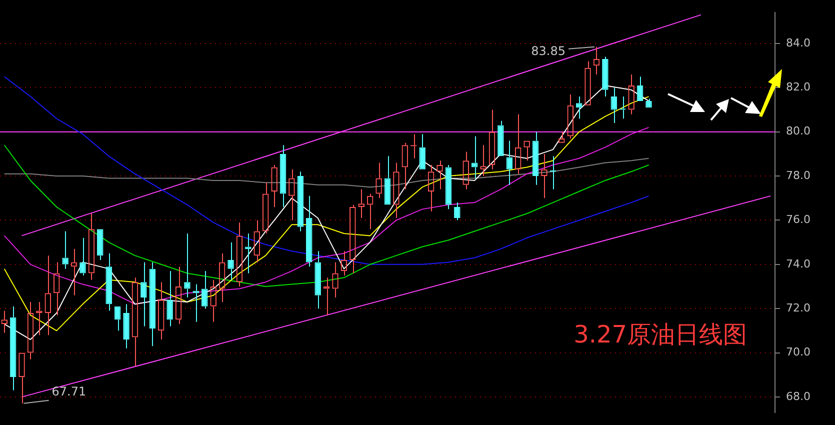 The image size is (835, 425). I want to click on text: 3.27原油日线图, so click(660, 334).